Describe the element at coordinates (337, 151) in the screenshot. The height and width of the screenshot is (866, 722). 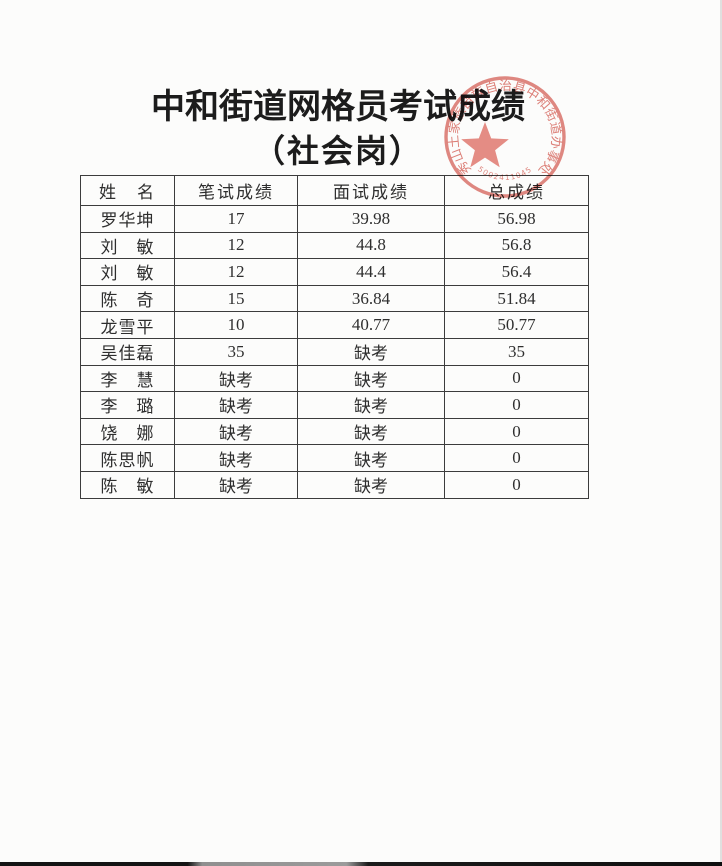
I see `page-subtitle: （社会岗）` at that location.